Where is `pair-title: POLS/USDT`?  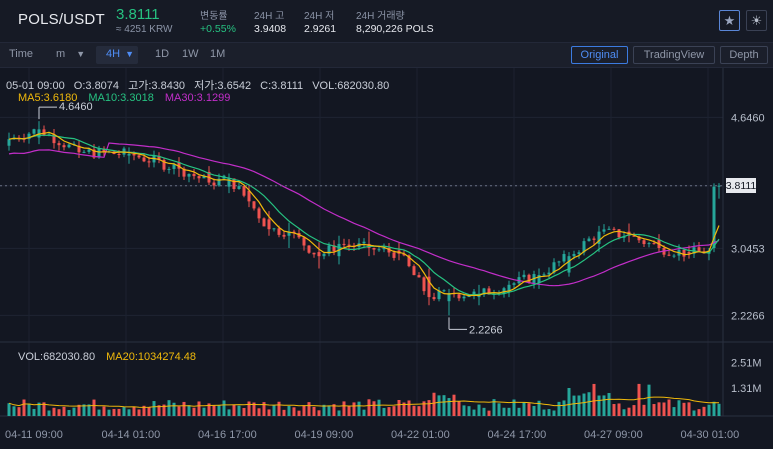 pair-title: POLS/USDT is located at coordinates (61, 19).